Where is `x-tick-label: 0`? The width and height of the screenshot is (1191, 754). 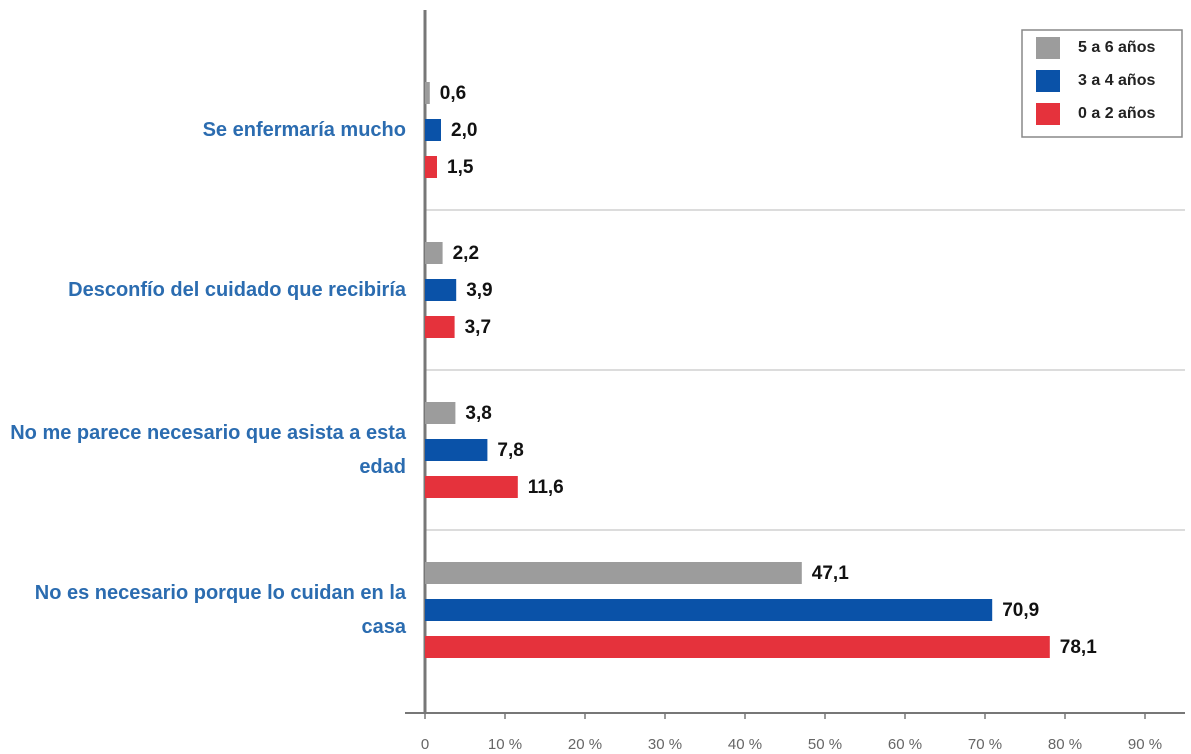
x-tick-label: 0 is located at coordinates (425, 744).